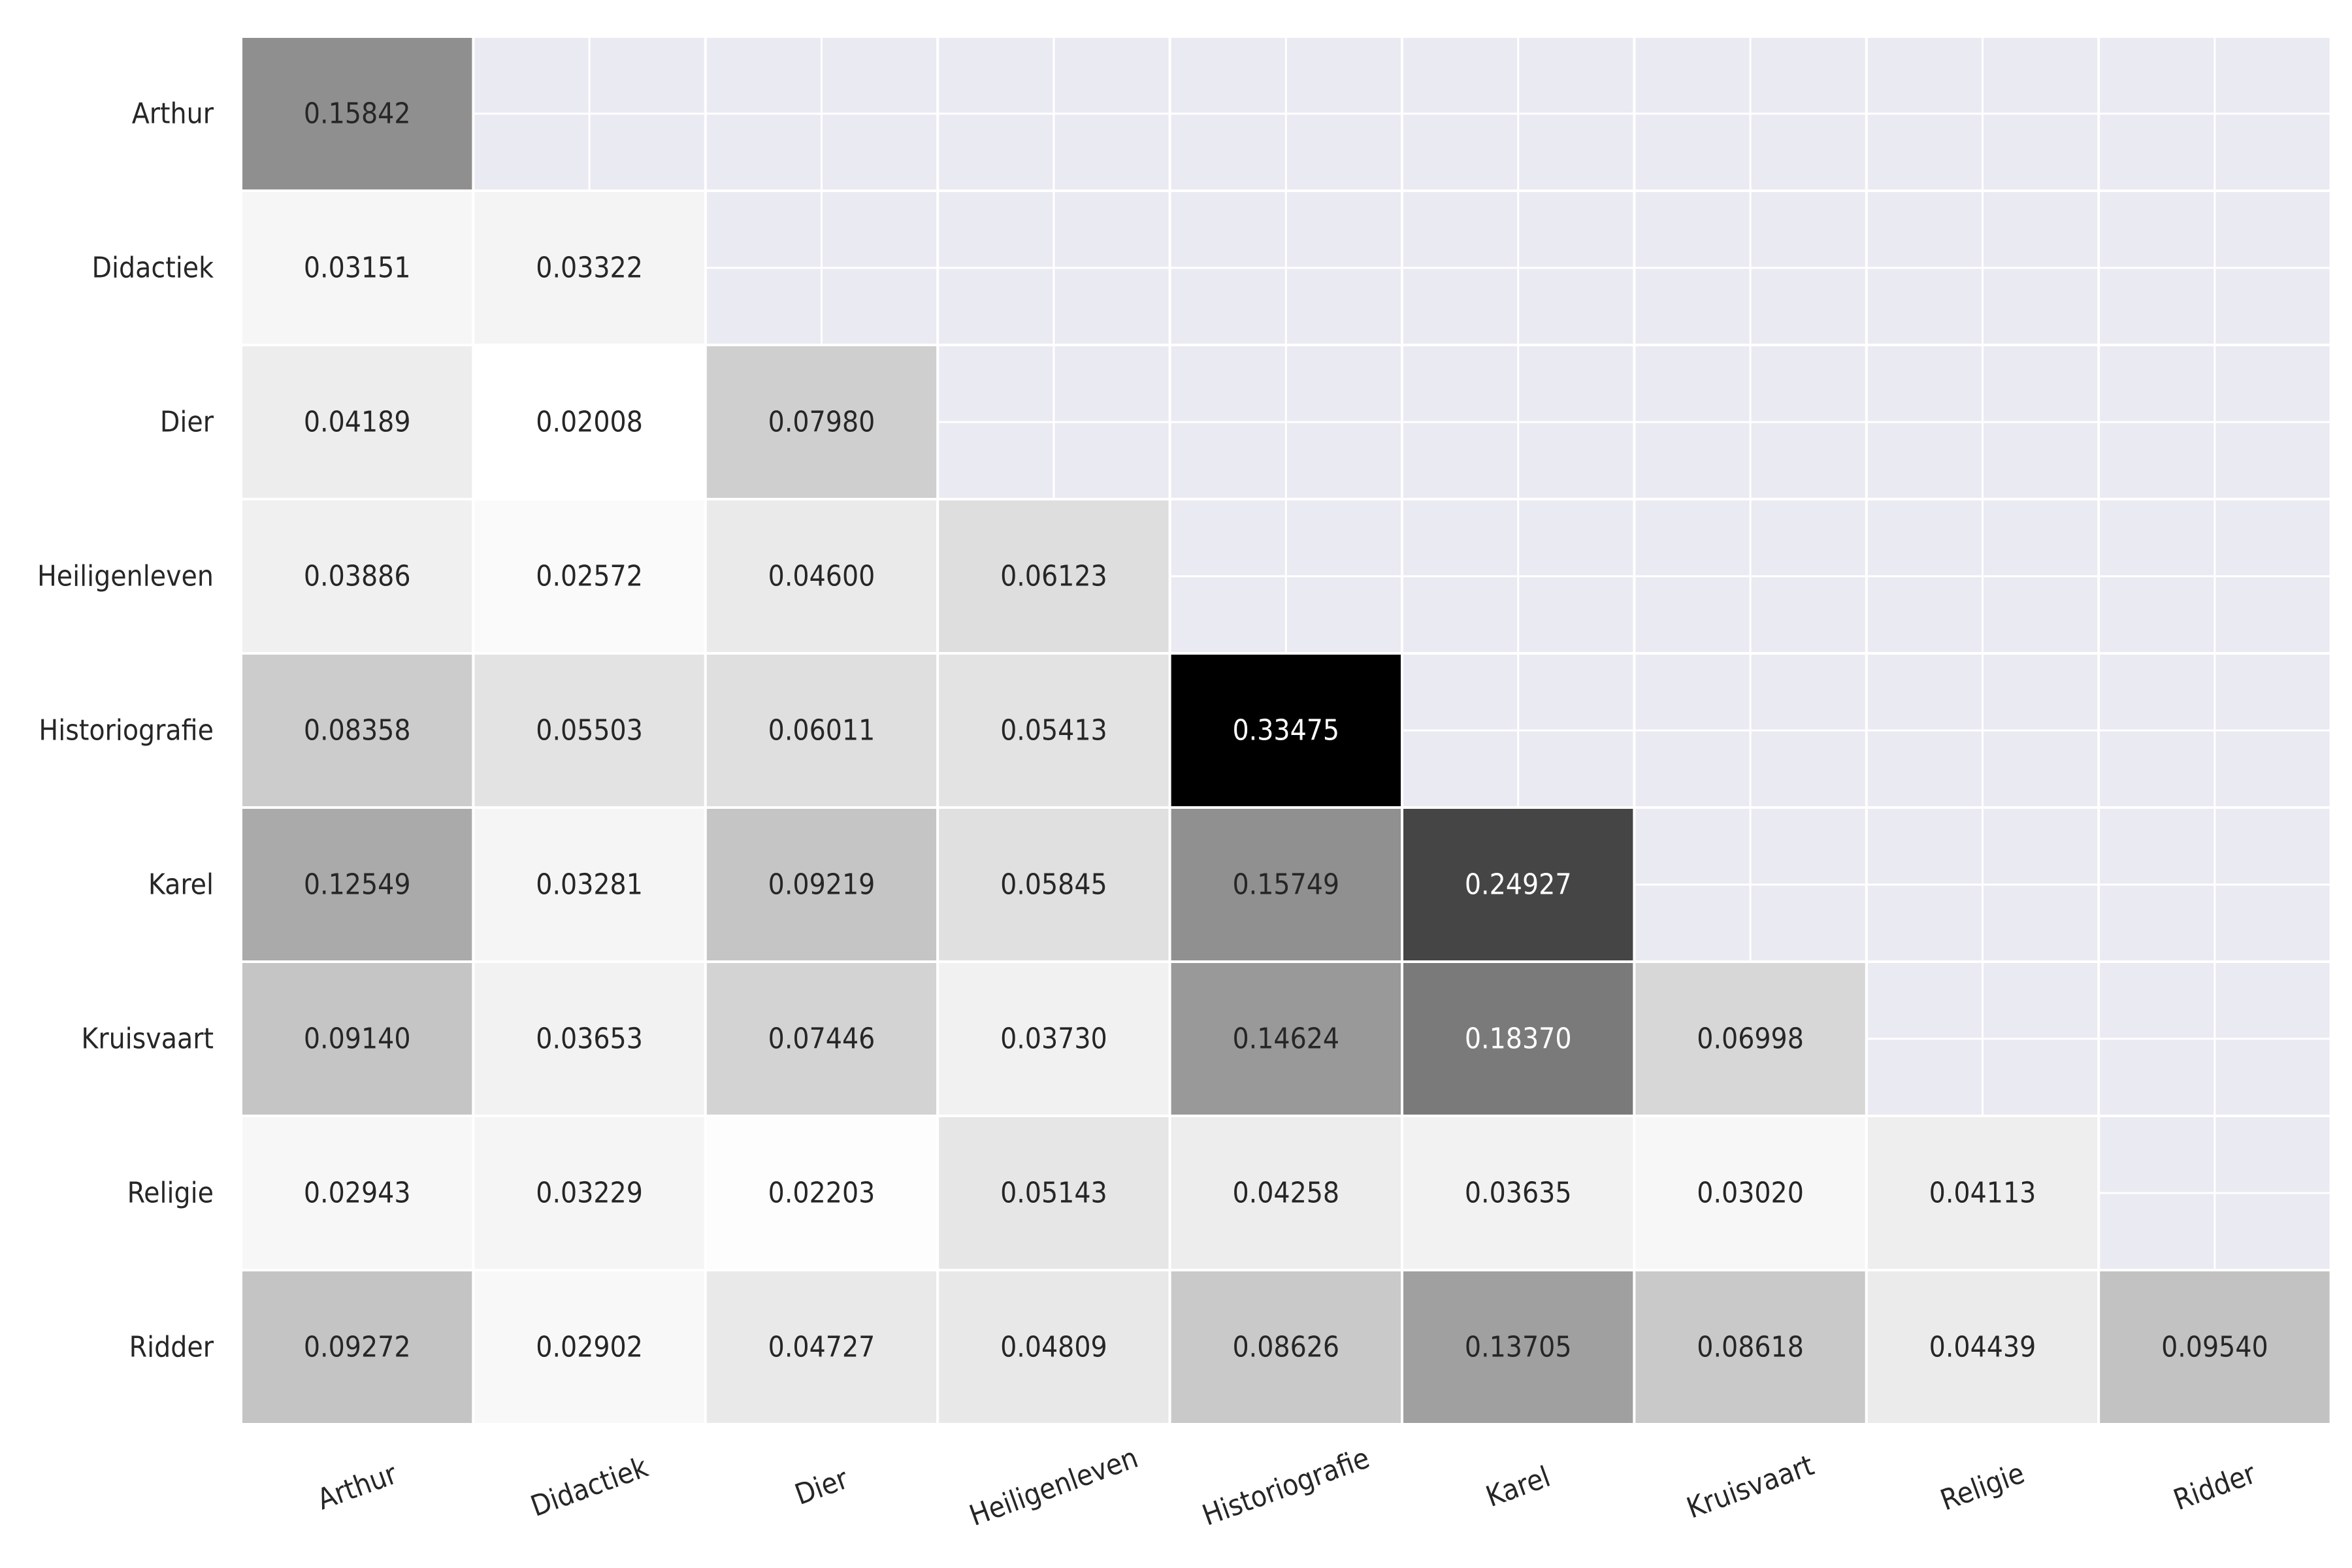 The image size is (2352, 1568). What do you see at coordinates (181, 885) in the screenshot?
I see `y-tick-label: Karel` at bounding box center [181, 885].